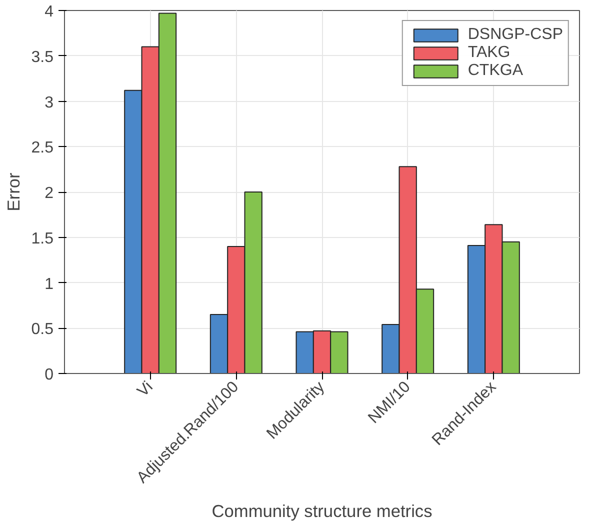 This screenshot has width=589, height=523. I want to click on y-tick-label: 1, so click(49, 284).